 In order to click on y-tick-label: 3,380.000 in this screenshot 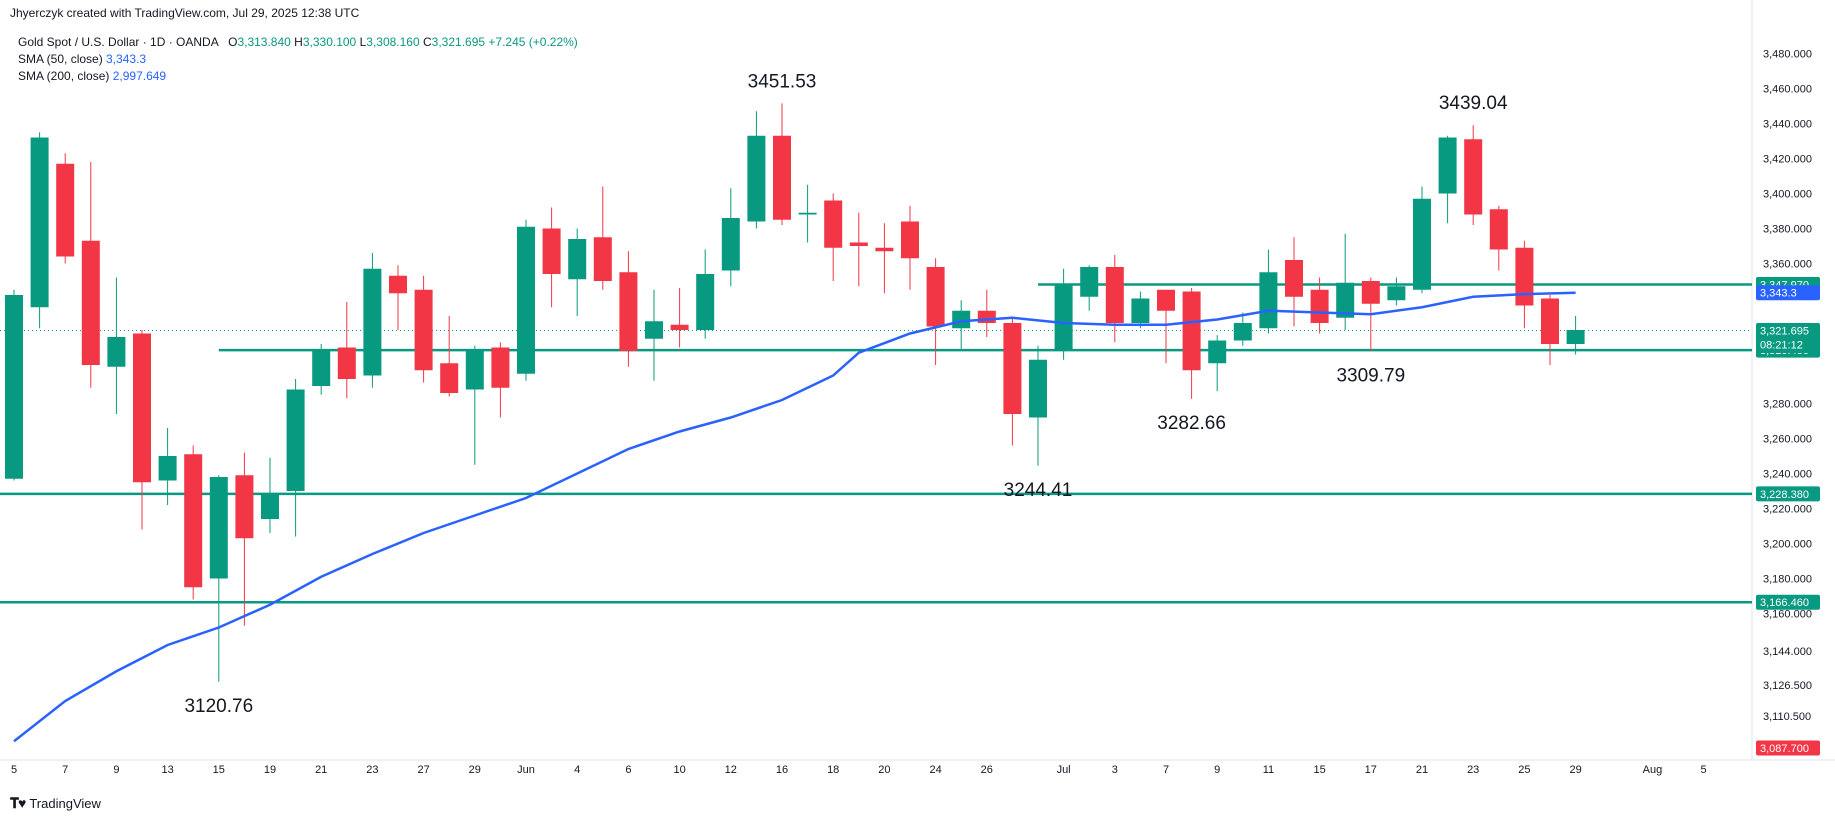, I will do `click(1787, 230)`.